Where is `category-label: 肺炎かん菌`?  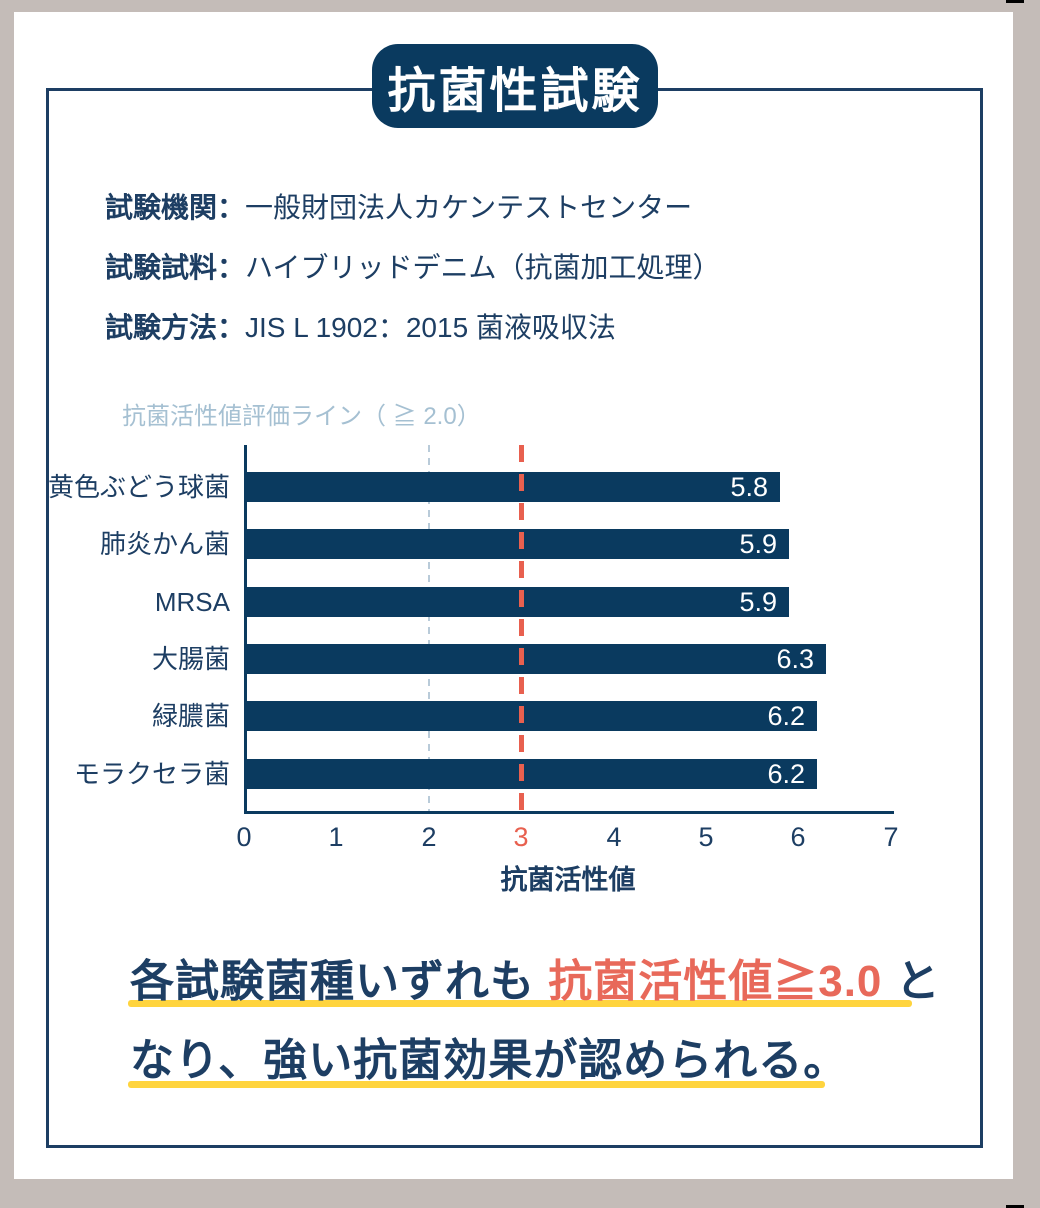 category-label: 肺炎かん菌 is located at coordinates (164, 544).